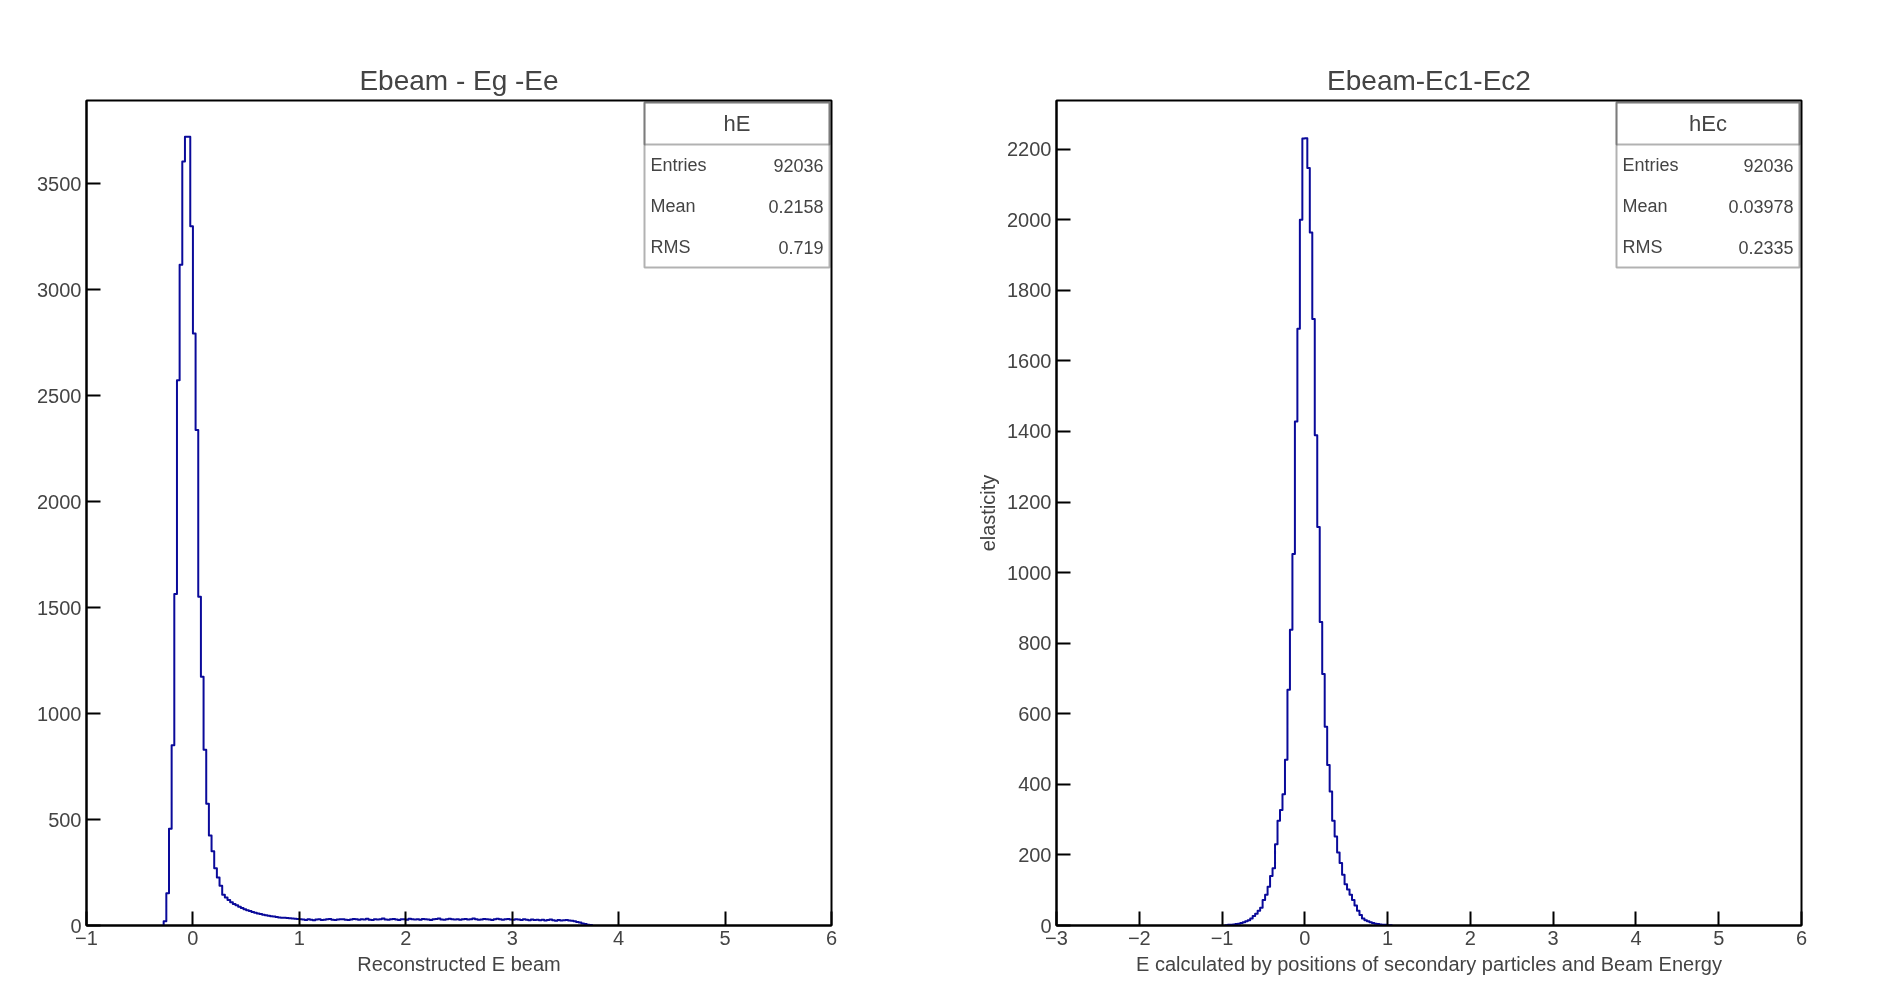 The width and height of the screenshot is (1880, 999). I want to click on x-tick-label: −1, so click(1222, 937).